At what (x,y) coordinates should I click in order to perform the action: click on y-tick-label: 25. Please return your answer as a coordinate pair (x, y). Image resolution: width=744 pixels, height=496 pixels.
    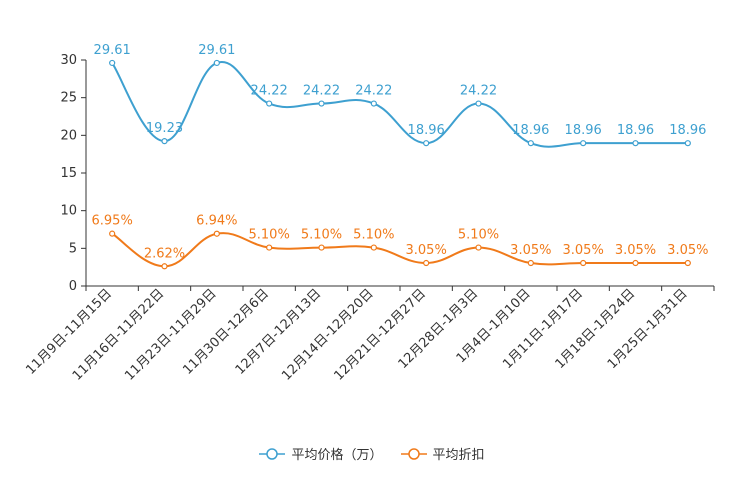
    Looking at the image, I should click on (68, 98).